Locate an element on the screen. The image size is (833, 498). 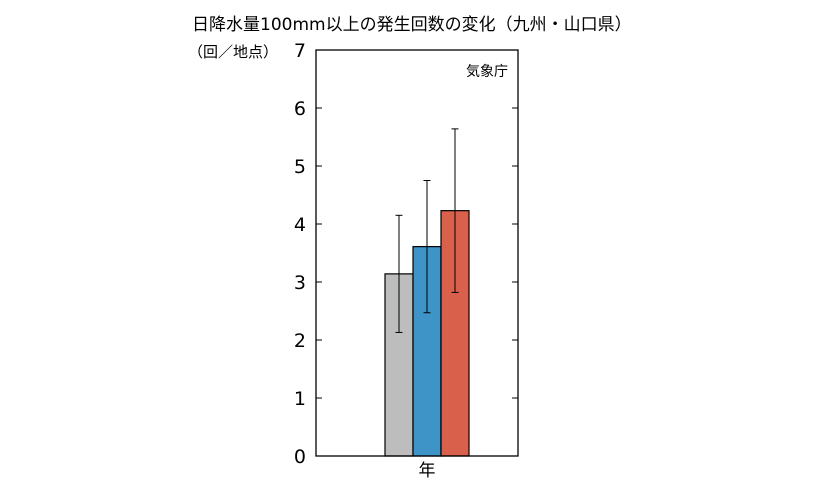
y-axis-ticks is located at coordinates (417, 253).